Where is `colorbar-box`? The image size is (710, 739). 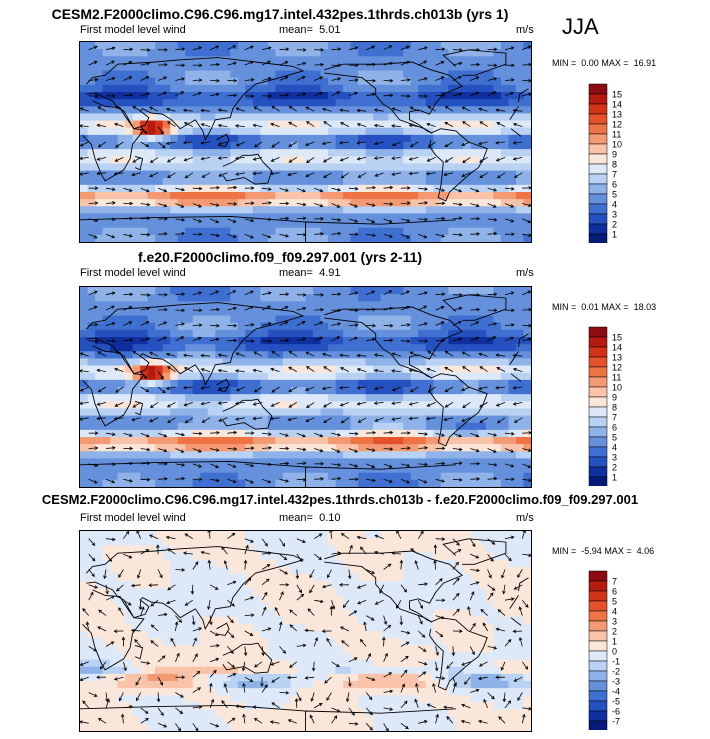 colorbar-box is located at coordinates (598, 402).